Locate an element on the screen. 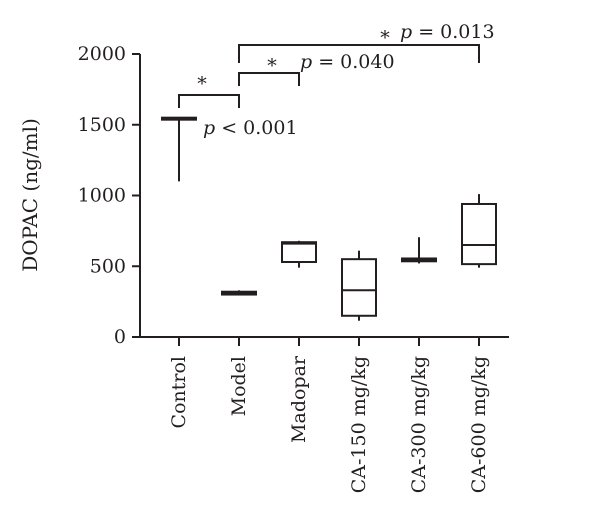 The height and width of the screenshot is (528, 600). p-value-label: p = 0.013 is located at coordinates (447, 32).